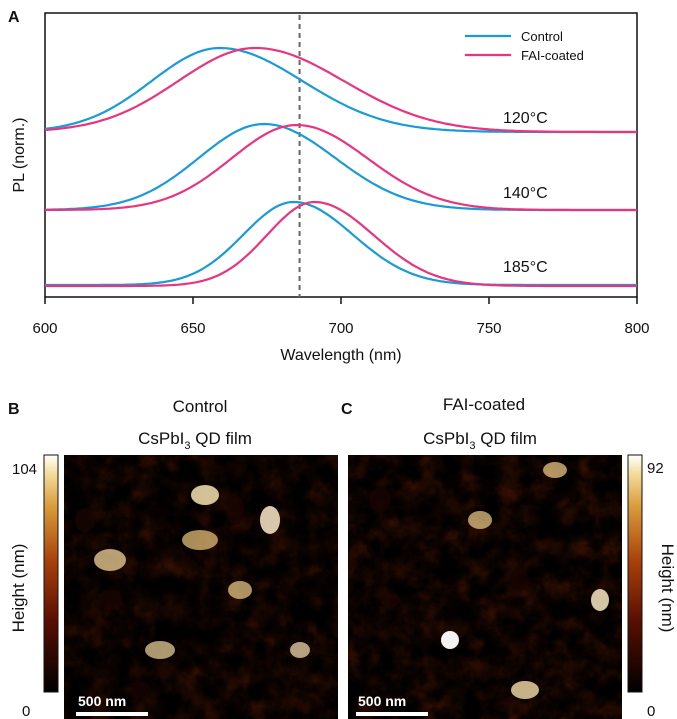 The width and height of the screenshot is (677, 719). What do you see at coordinates (112, 714) in the screenshot?
I see `scale-bar-b` at bounding box center [112, 714].